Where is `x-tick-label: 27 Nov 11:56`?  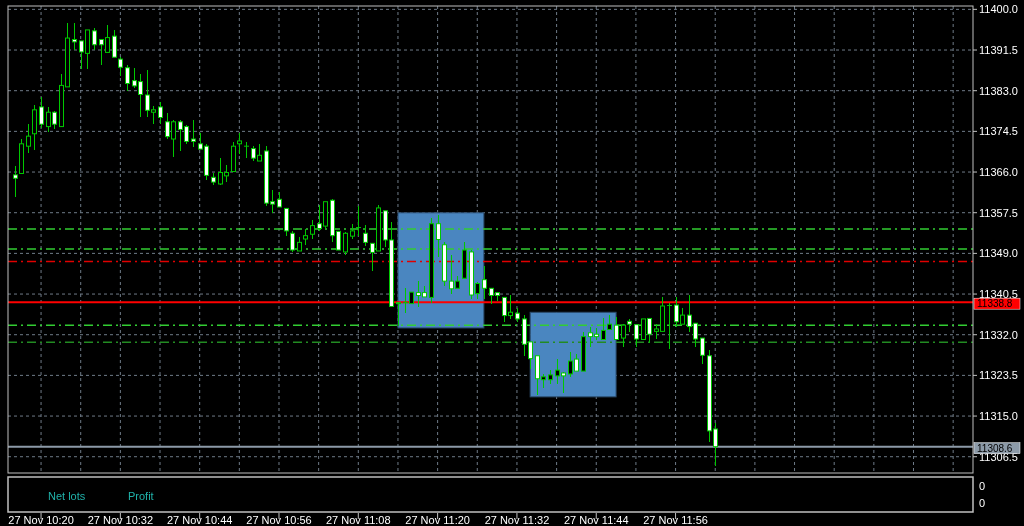 x-tick-label: 27 Nov 11:56 is located at coordinates (675, 520).